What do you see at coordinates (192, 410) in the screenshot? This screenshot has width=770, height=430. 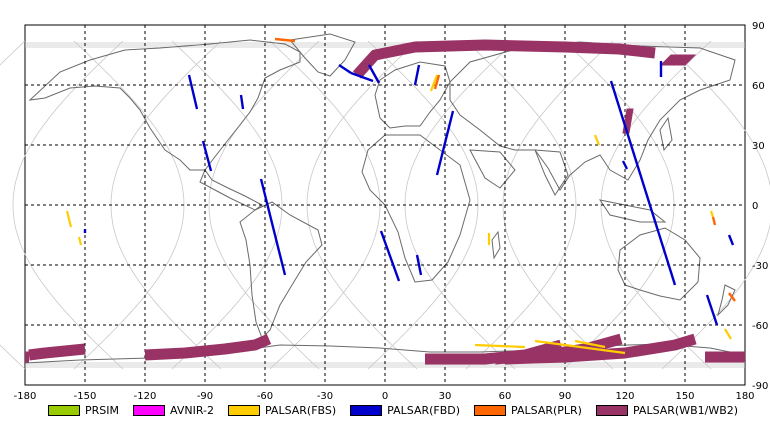 I see `legend-label: AVNIR-2` at bounding box center [192, 410].